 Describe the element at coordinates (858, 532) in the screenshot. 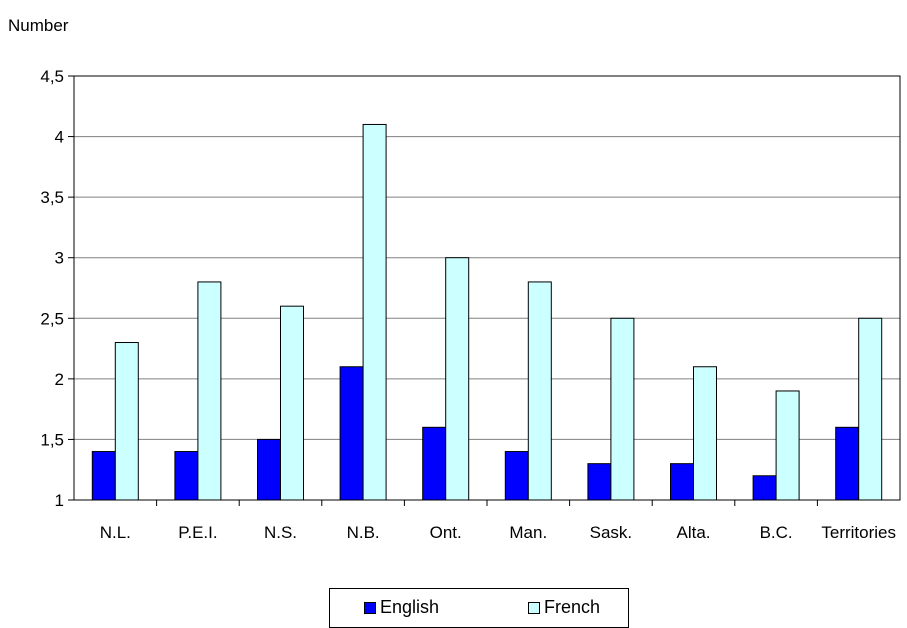

I see `x-tick-label: Territories` at that location.